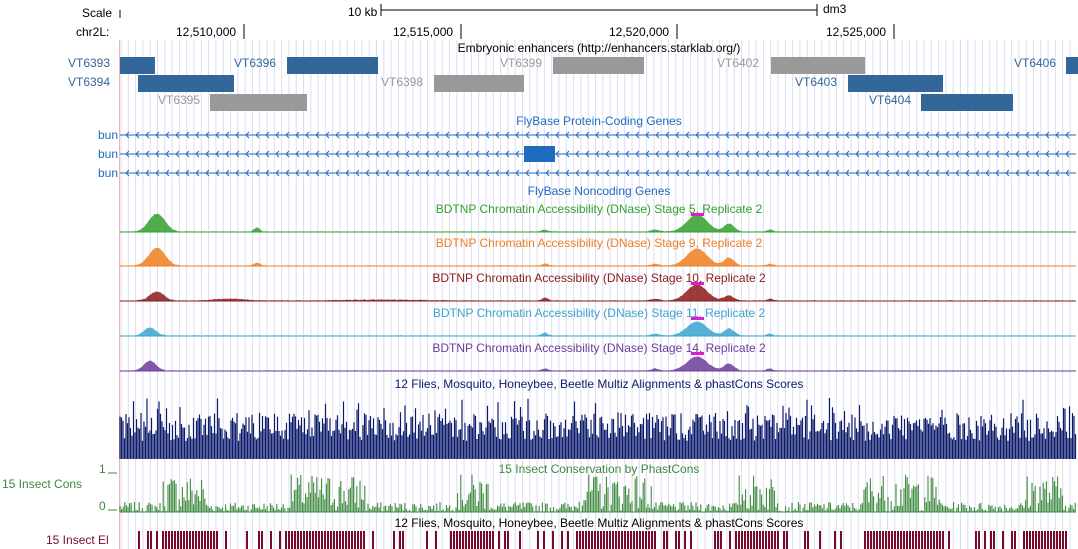 This screenshot has height=549, width=1078. Describe the element at coordinates (598, 428) in the screenshot. I see `multiz-signal` at that location.